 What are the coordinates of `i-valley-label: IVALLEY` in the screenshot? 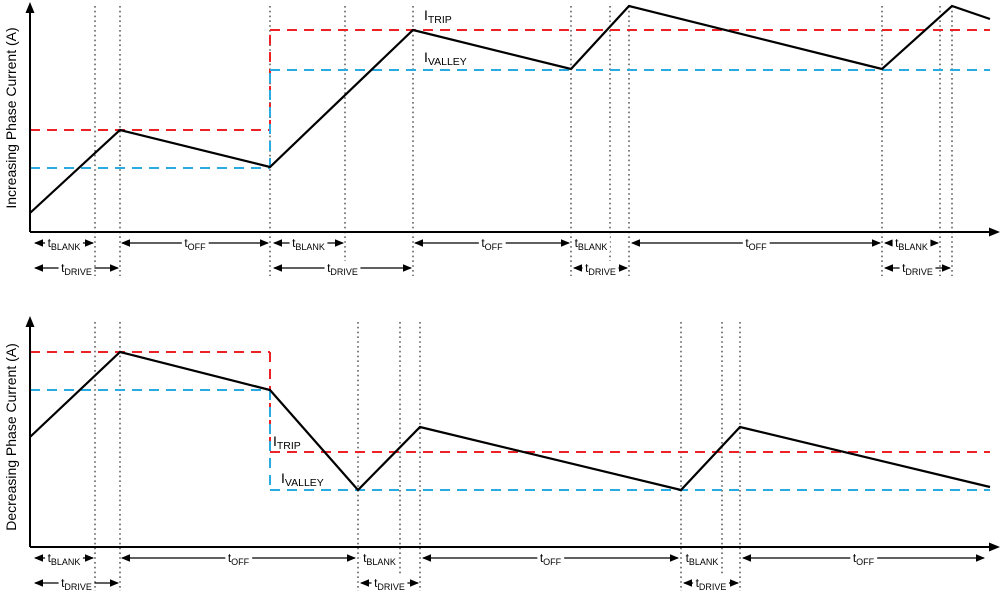 It's located at (445, 58).